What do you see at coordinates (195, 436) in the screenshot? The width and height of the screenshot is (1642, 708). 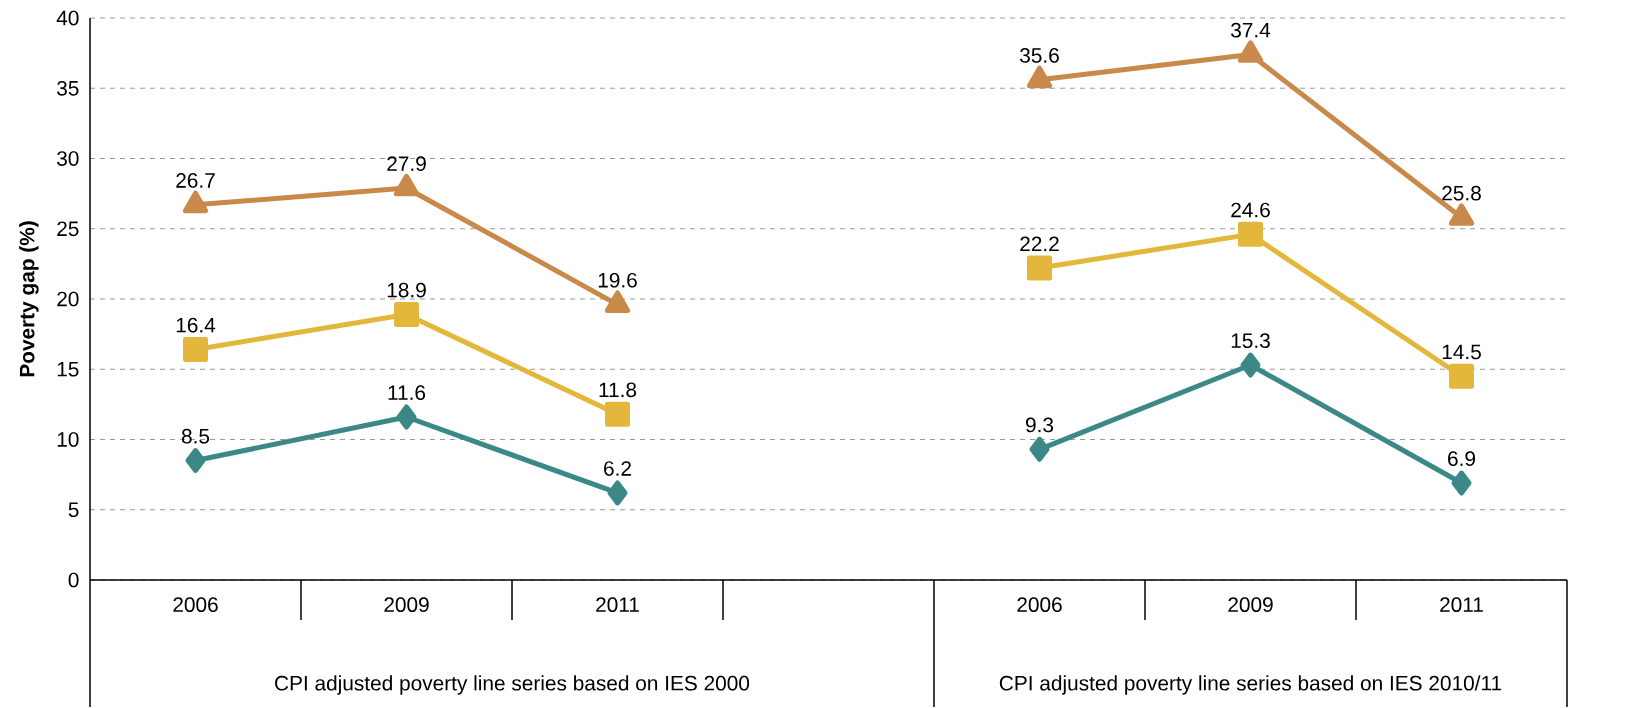 I see `data-label: 8.5` at bounding box center [195, 436].